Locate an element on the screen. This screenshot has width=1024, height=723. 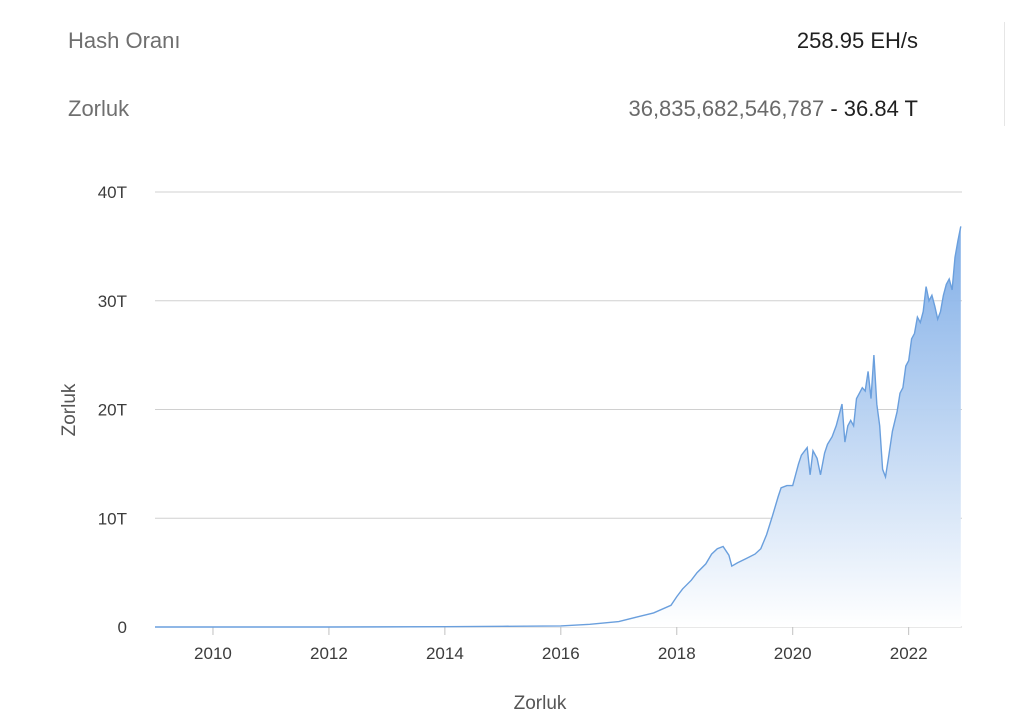
x-tick-labels: 2010 2012 2014 2016 2018 2020 2022 is located at coordinates (561, 645).